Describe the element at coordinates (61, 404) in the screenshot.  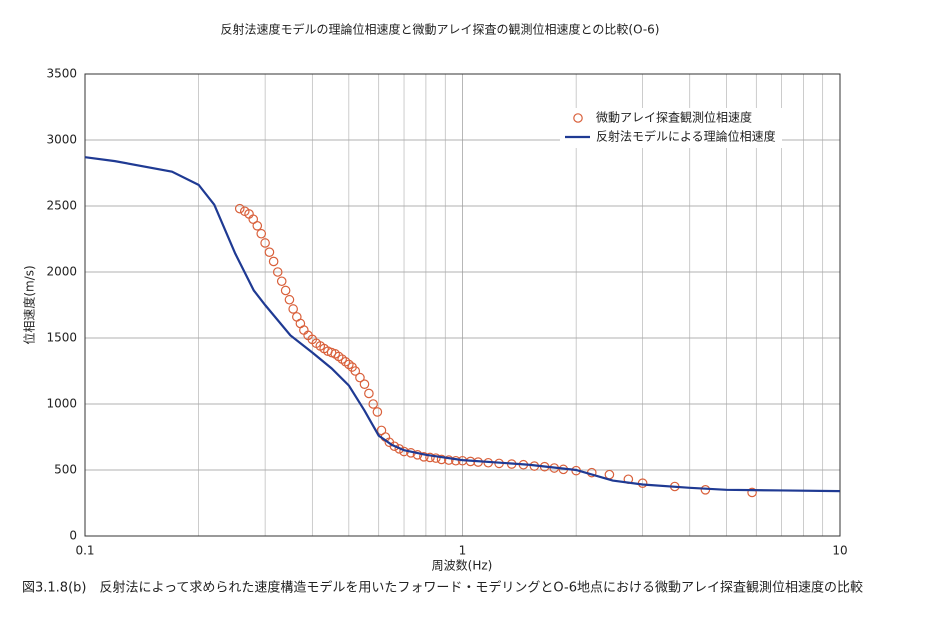
I see `y-tick-label: 1000` at that location.